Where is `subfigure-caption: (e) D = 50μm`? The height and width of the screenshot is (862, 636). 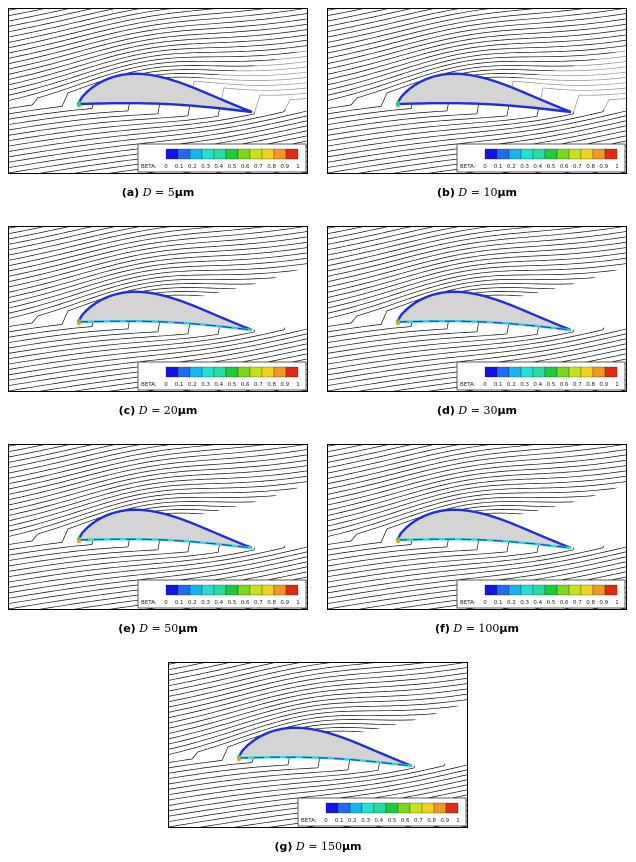 subfigure-caption: (e) D = 50μm is located at coordinates (158, 628).